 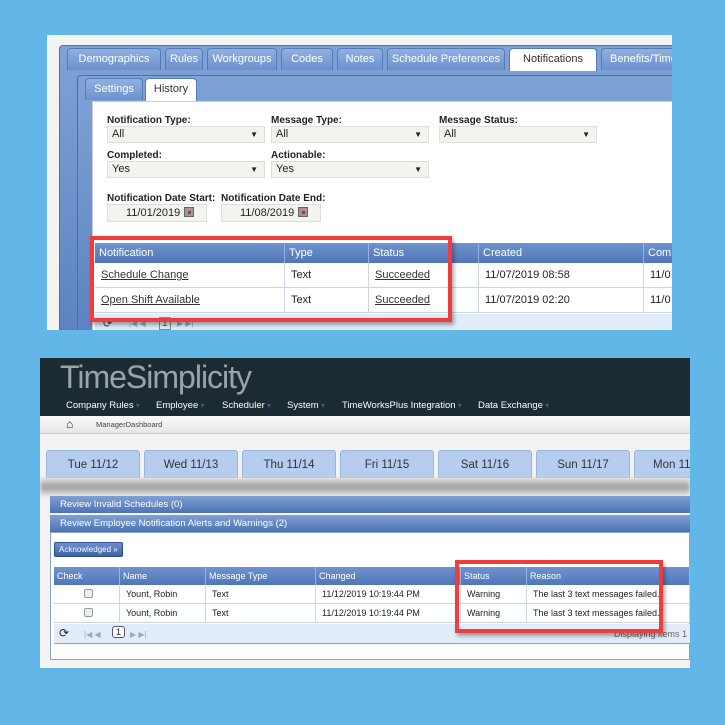 I want to click on menu-data-exchange: Data Exchange, so click(x=513, y=405).